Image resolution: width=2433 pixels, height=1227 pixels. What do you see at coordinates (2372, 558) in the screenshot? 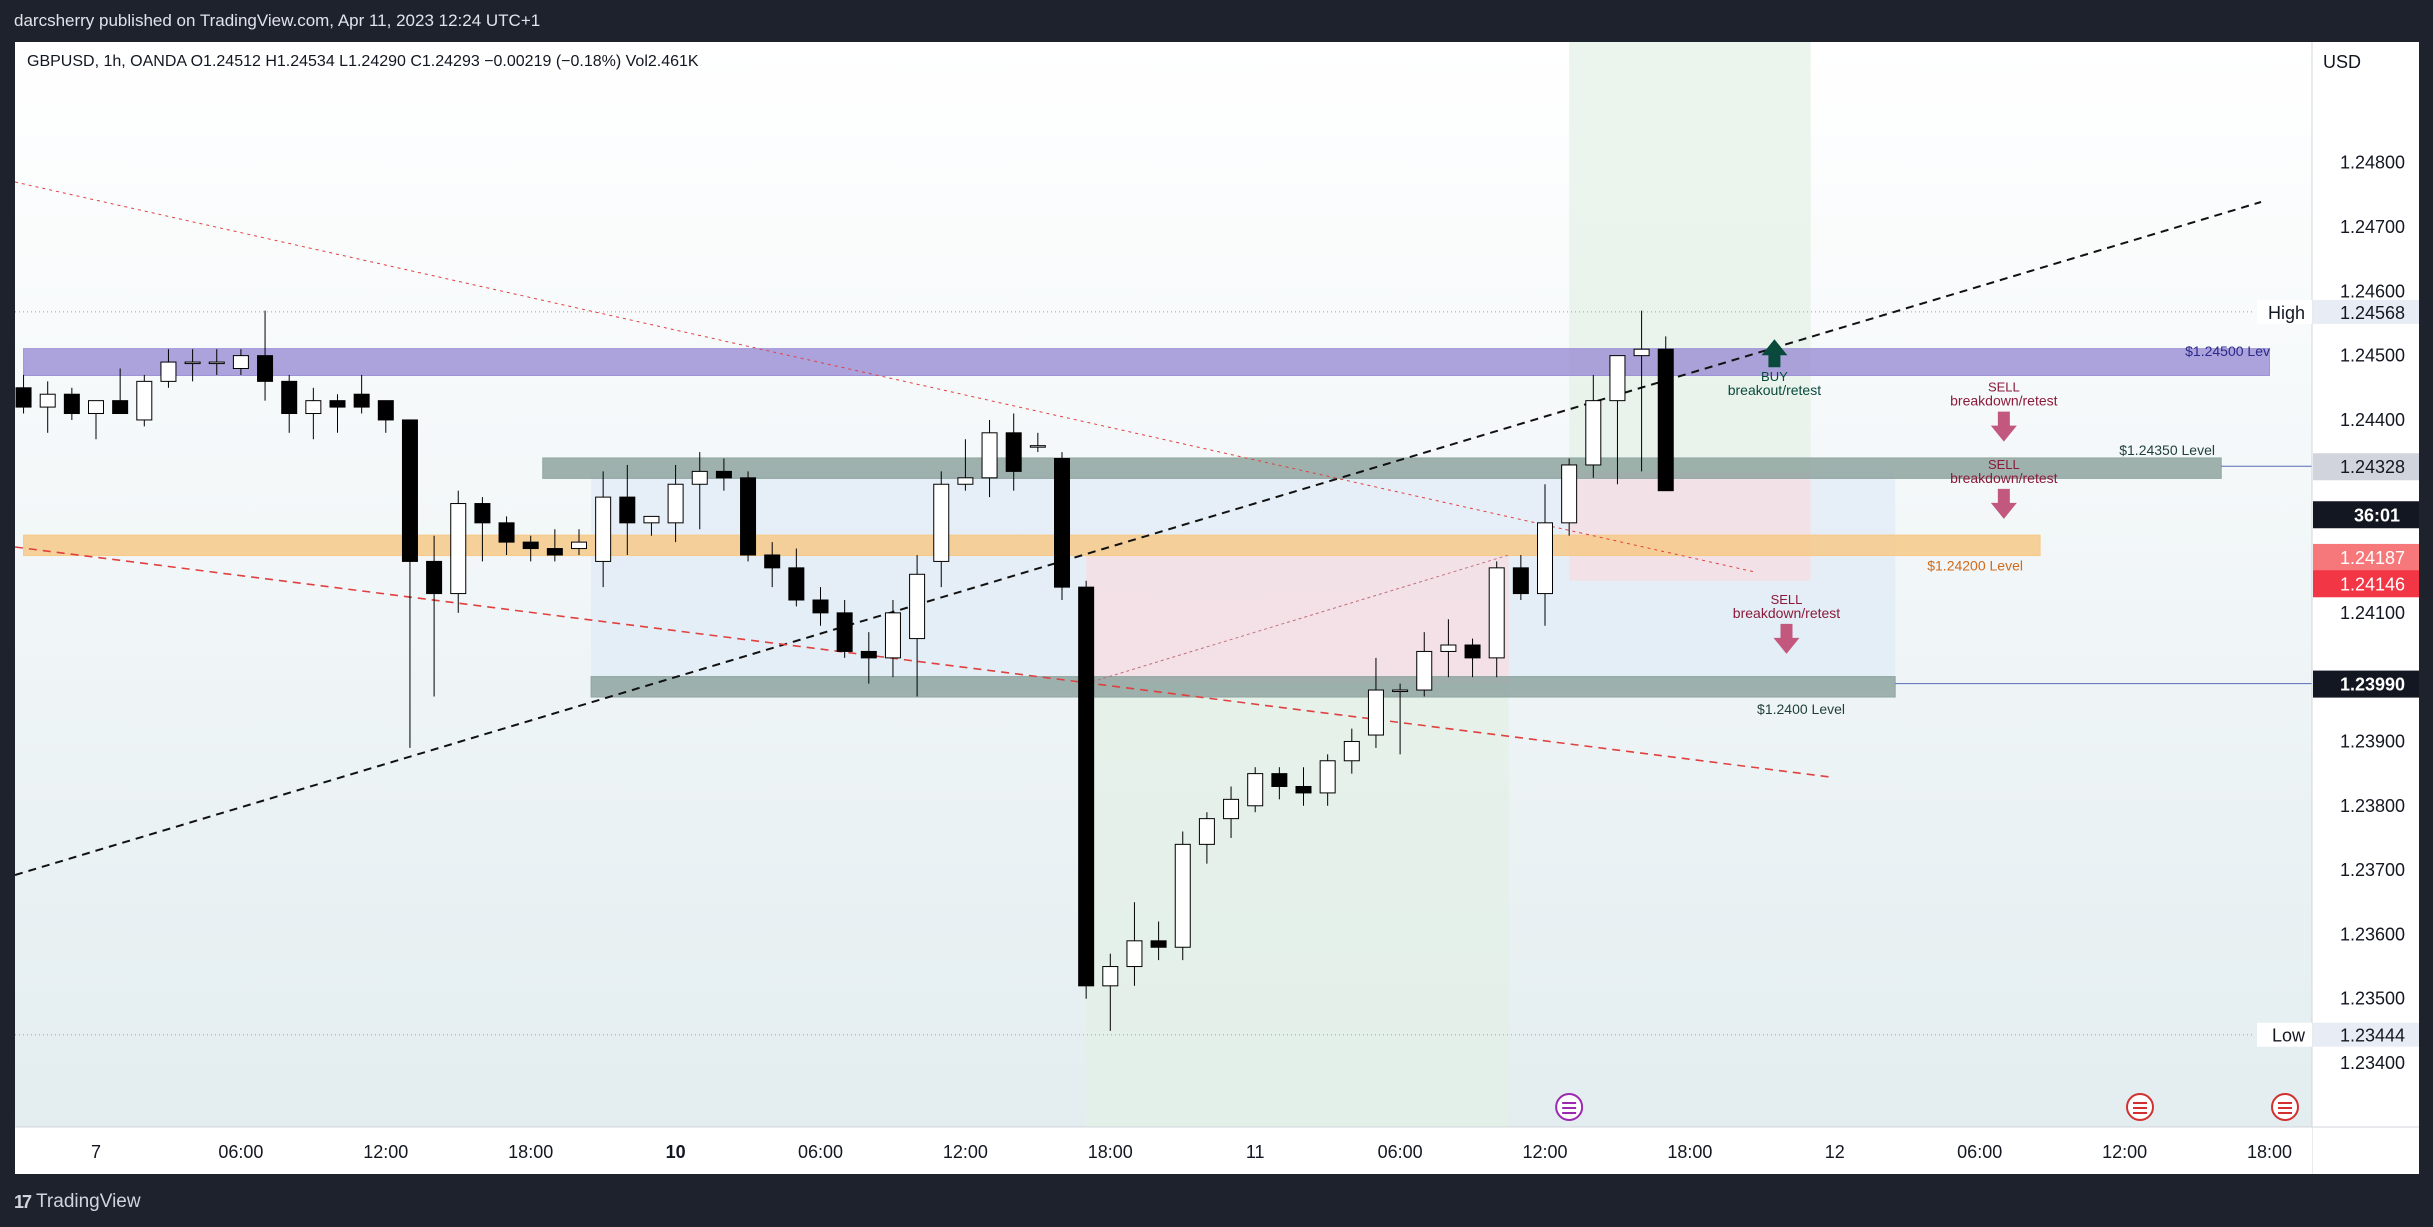
I see `price-badge-label: 1.24187` at bounding box center [2372, 558].